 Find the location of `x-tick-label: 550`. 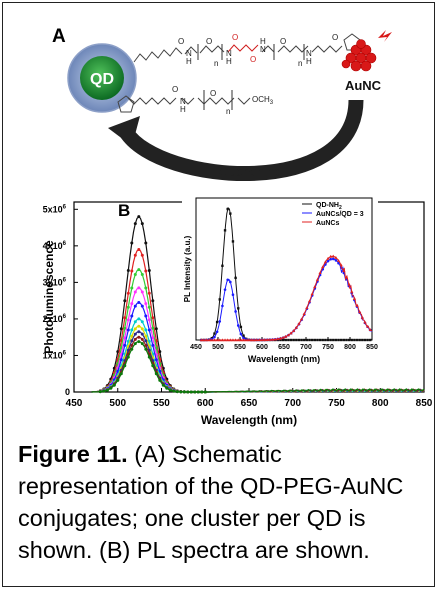

x-tick-label: 550 is located at coordinates (161, 403).